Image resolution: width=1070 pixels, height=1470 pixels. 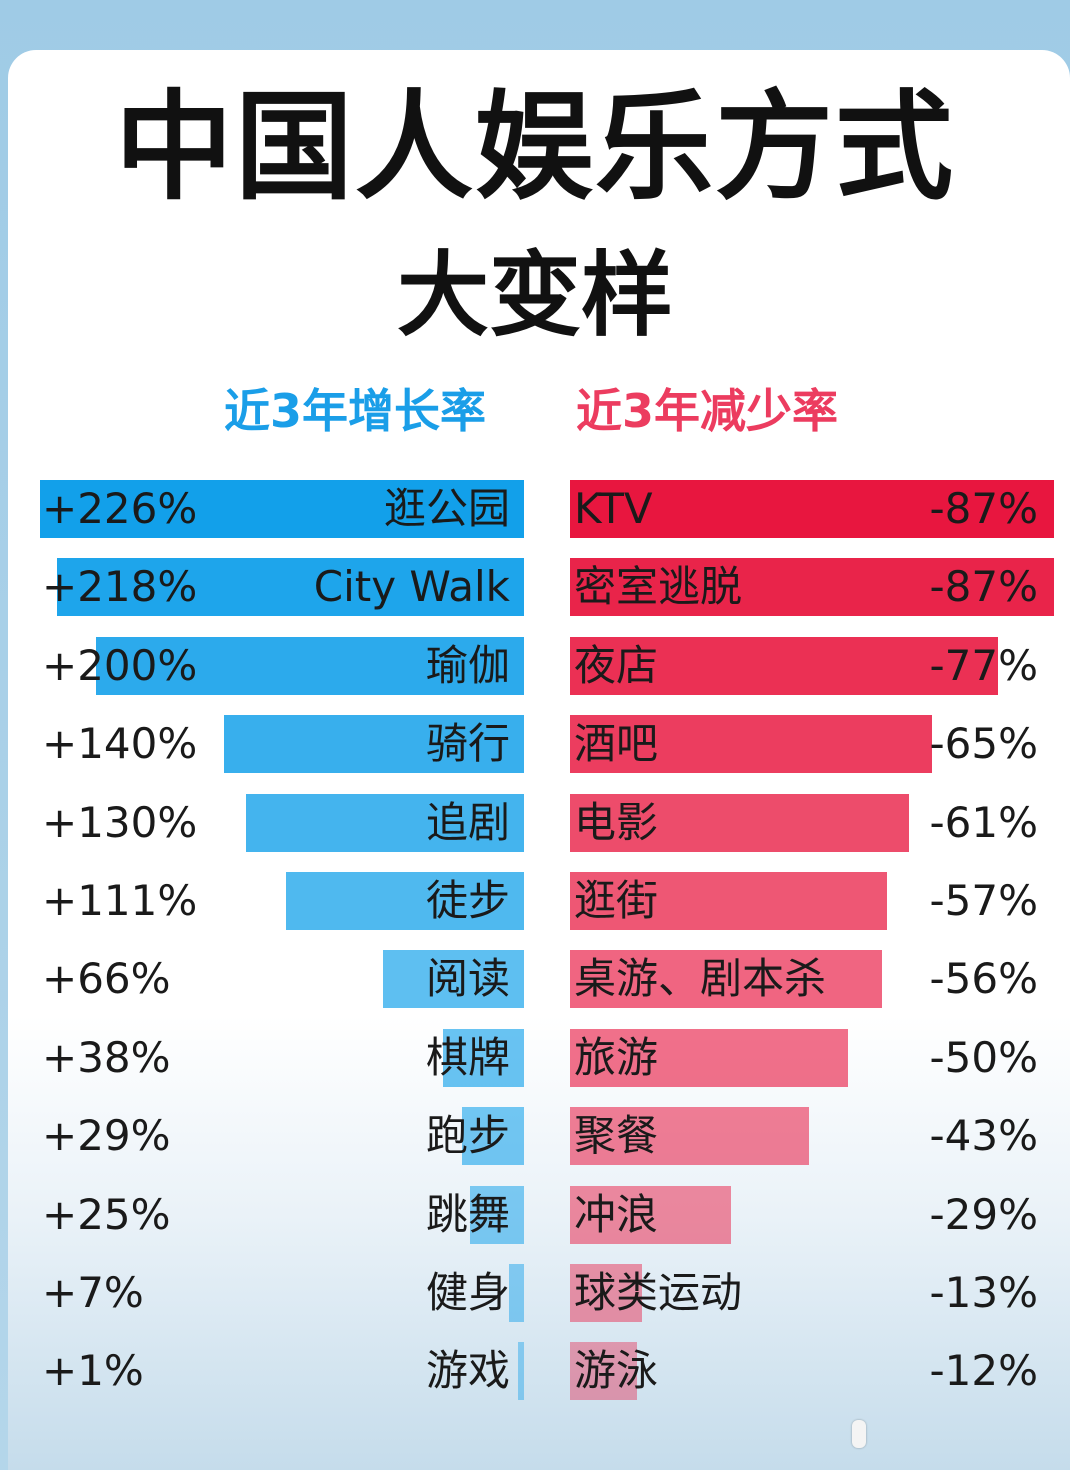 I want to click on decline-value-label: -61%, so click(x=983, y=822).